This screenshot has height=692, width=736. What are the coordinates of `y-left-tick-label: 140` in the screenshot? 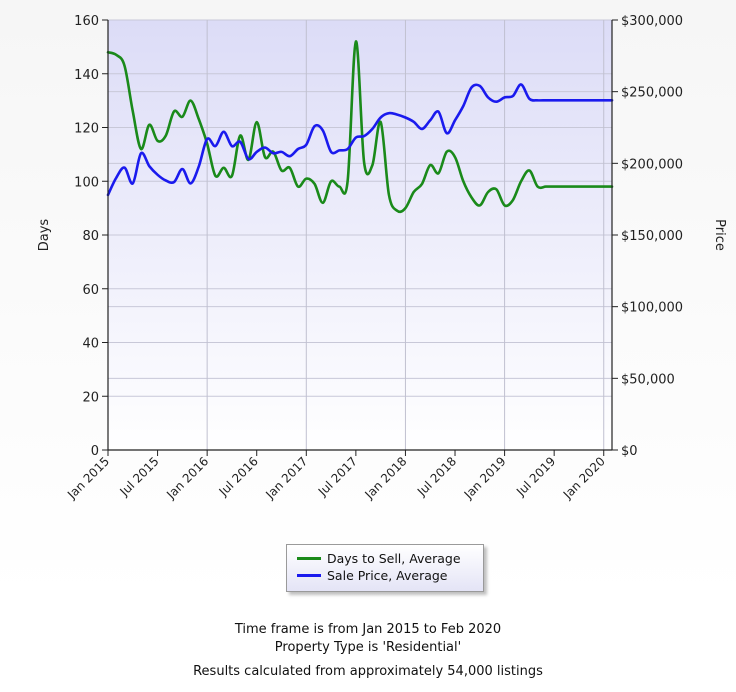 It's located at (86, 75).